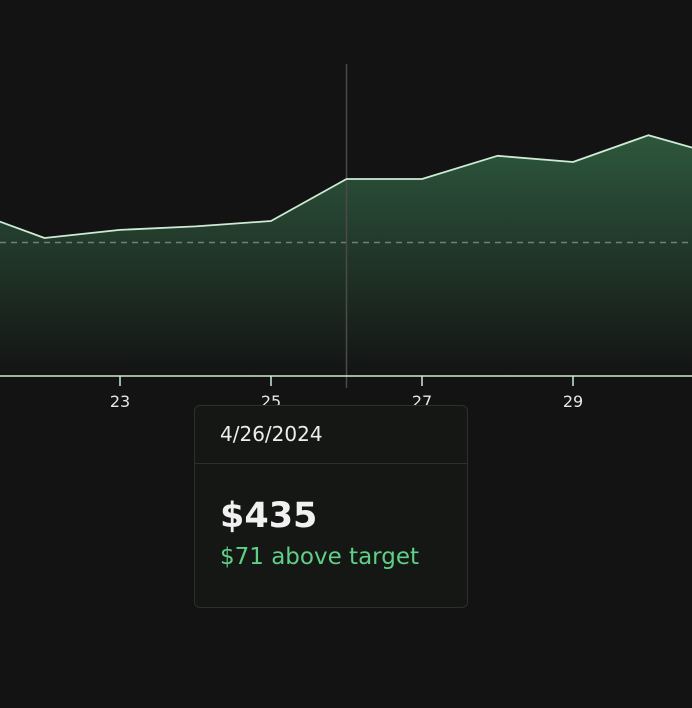 The height and width of the screenshot is (708, 692). Describe the element at coordinates (269, 516) in the screenshot. I see `tooltip-value: $435` at that location.